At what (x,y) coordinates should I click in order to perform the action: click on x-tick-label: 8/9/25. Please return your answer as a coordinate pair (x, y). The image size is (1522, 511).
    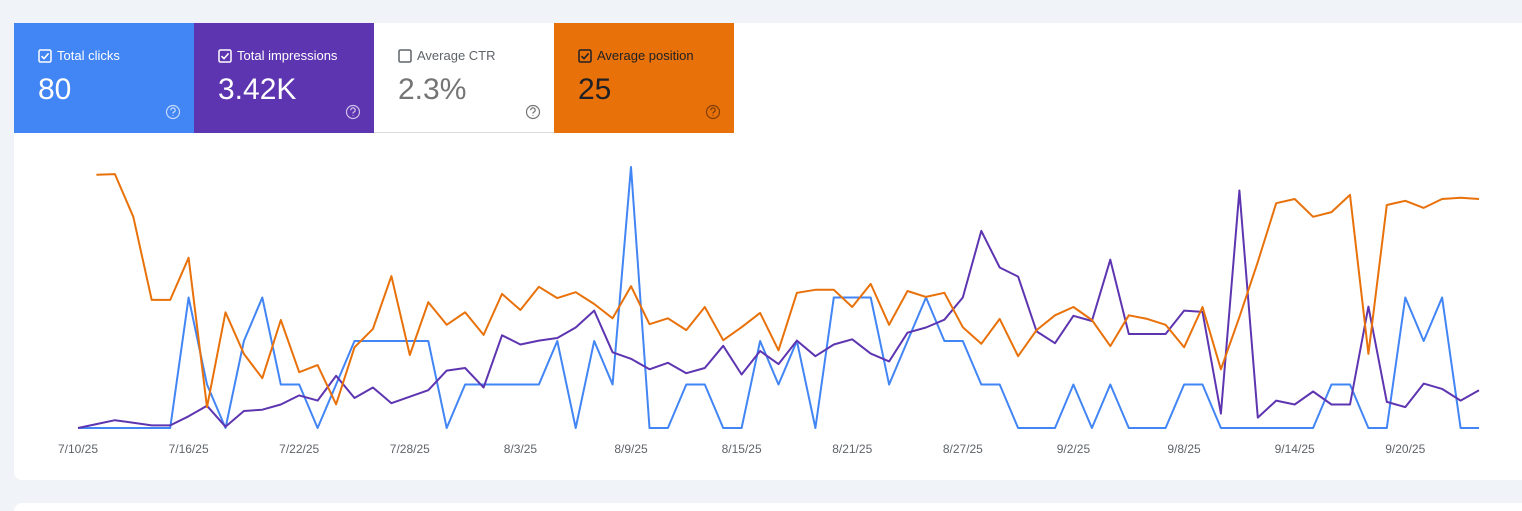
    Looking at the image, I should click on (631, 449).